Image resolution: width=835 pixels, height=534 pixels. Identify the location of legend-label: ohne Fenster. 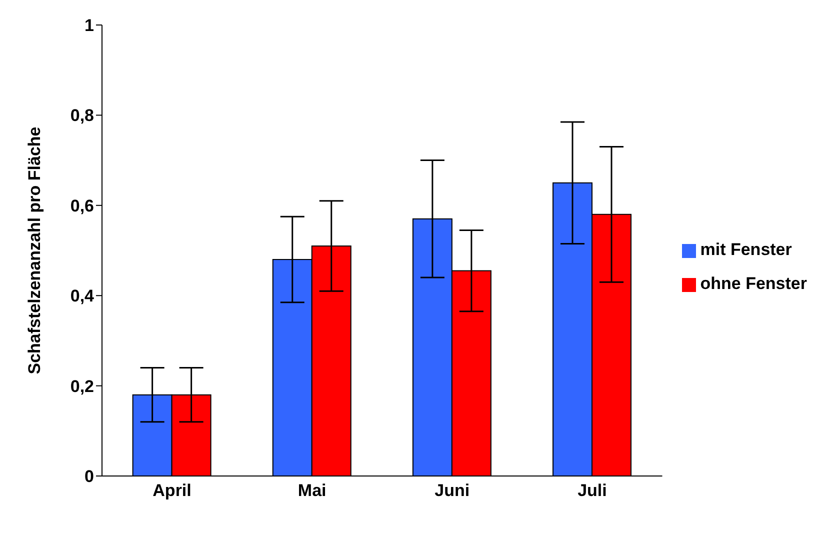
(753, 283).